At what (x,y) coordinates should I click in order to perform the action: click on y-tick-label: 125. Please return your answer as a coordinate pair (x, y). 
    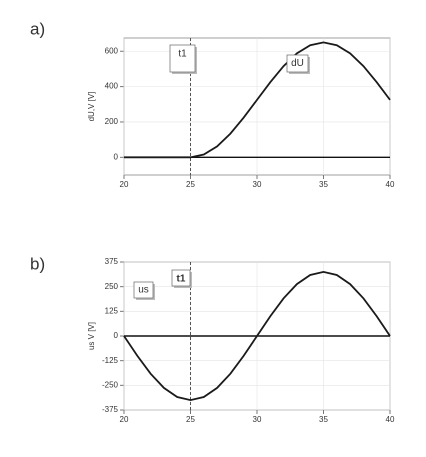
    Looking at the image, I should click on (112, 310).